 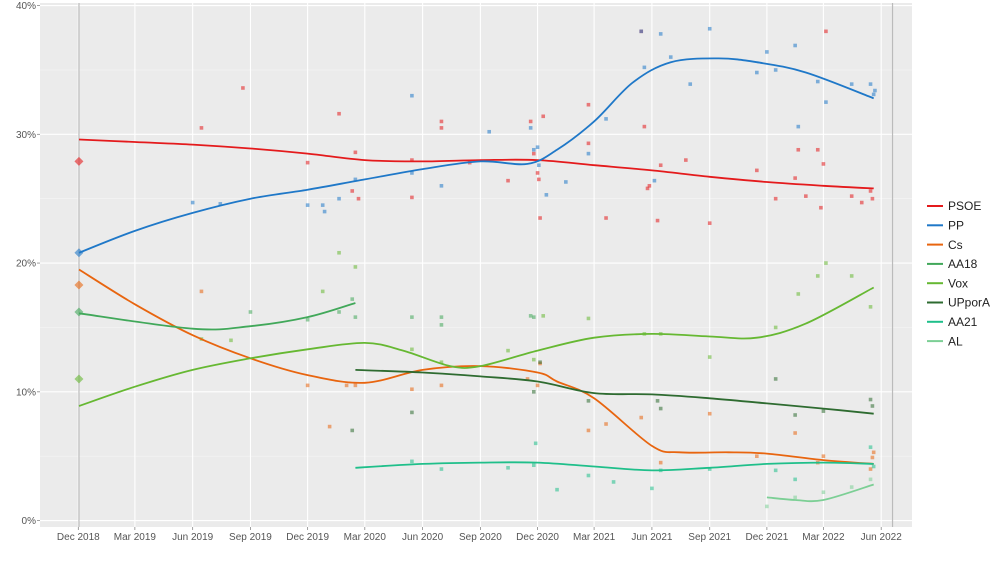 I want to click on legend-label: PSOE, so click(x=964, y=206).